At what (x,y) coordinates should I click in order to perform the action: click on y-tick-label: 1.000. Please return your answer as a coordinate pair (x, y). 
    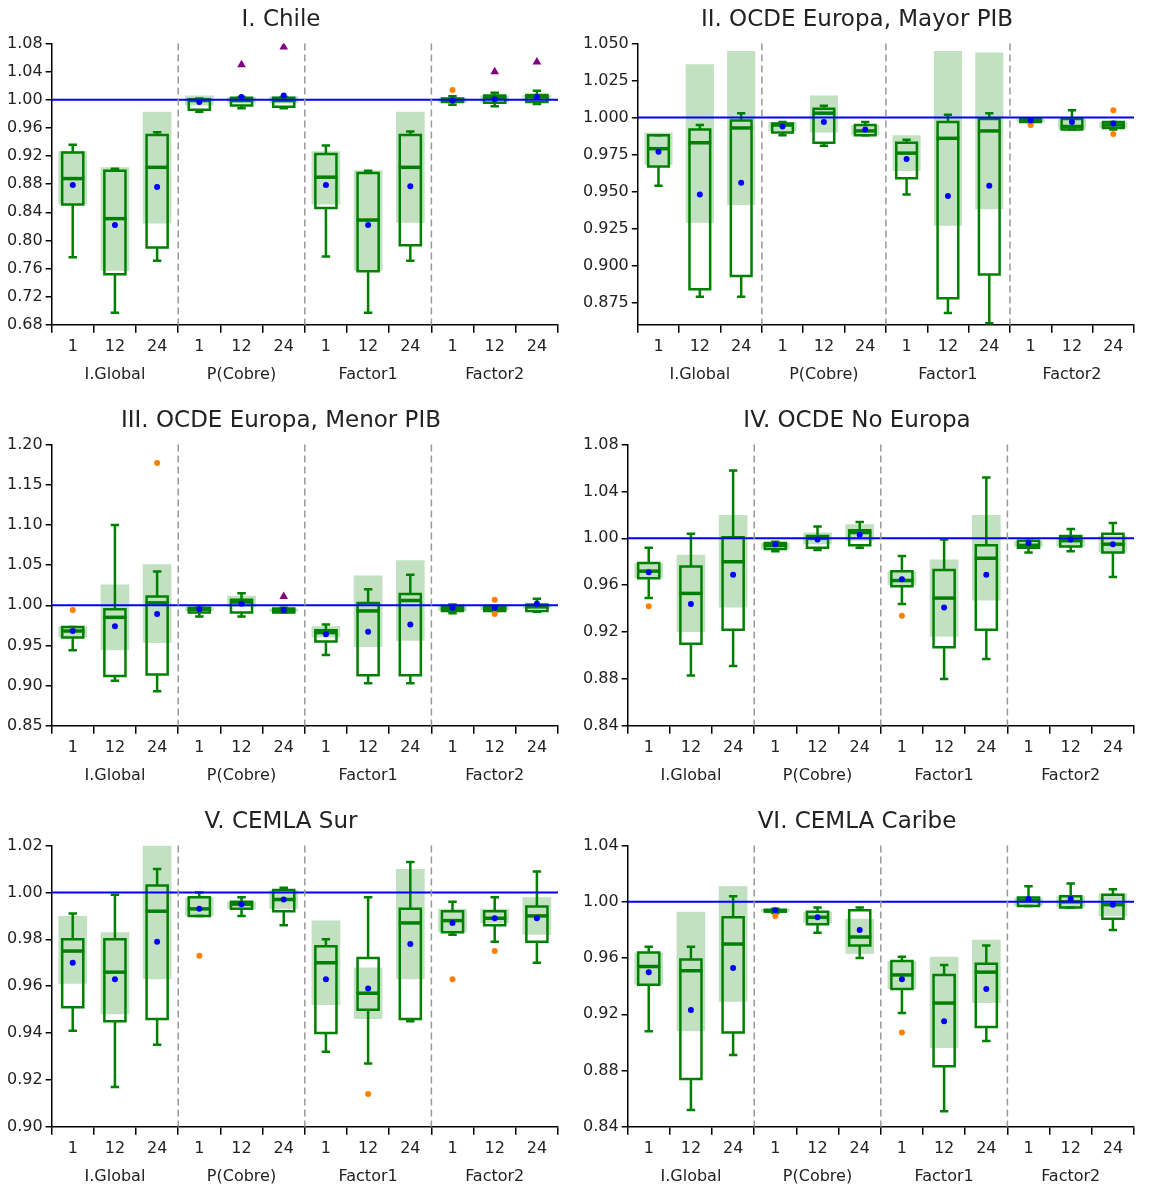
    Looking at the image, I should click on (605, 116).